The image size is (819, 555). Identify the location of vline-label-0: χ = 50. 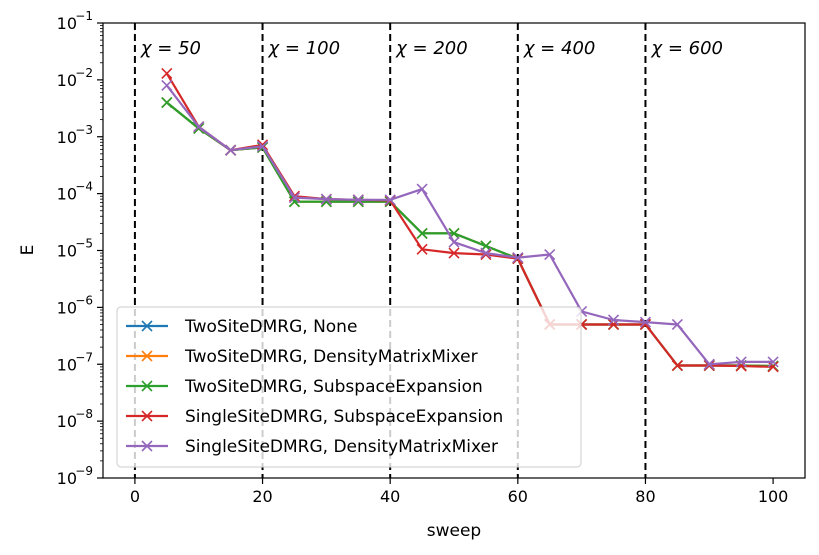
(170, 48).